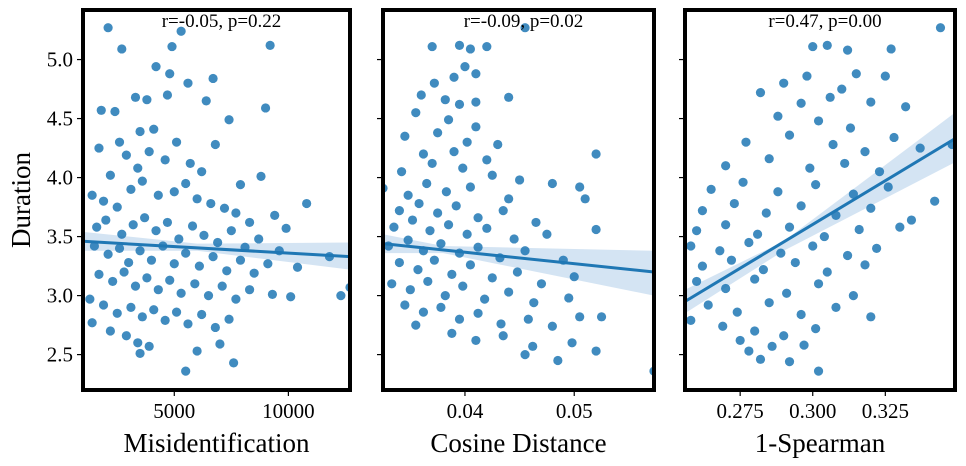 The height and width of the screenshot is (466, 966). What do you see at coordinates (21, 200) in the screenshot?
I see `y-axis-label: Duration` at bounding box center [21, 200].